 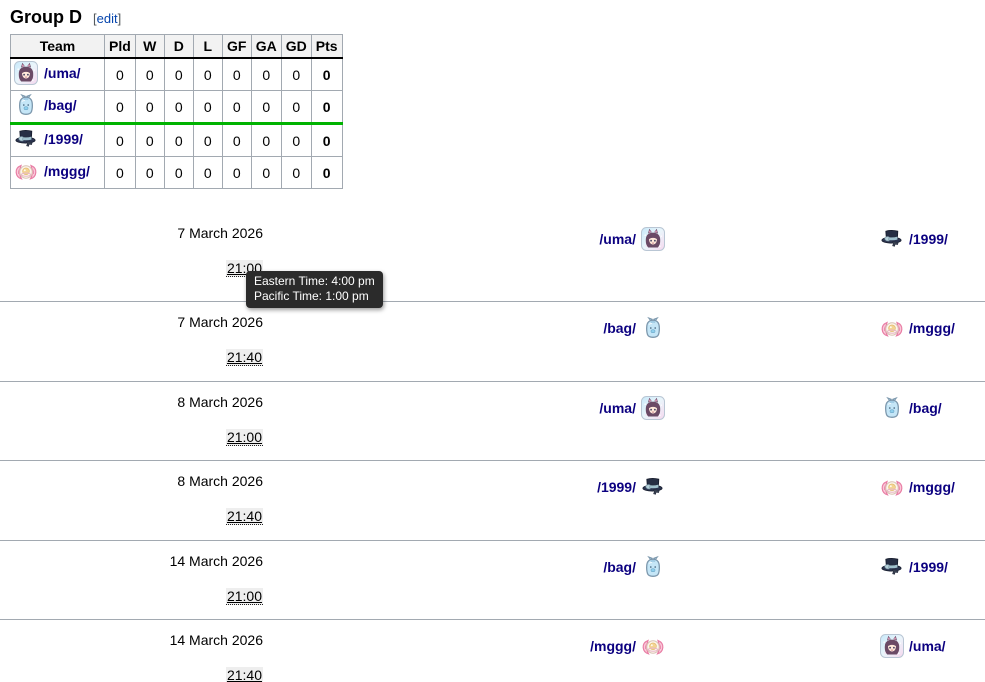 I want to click on group-standings-table: Team Pld W D L GF GA GD Pts /uma/ 0, so click(x=176, y=111).